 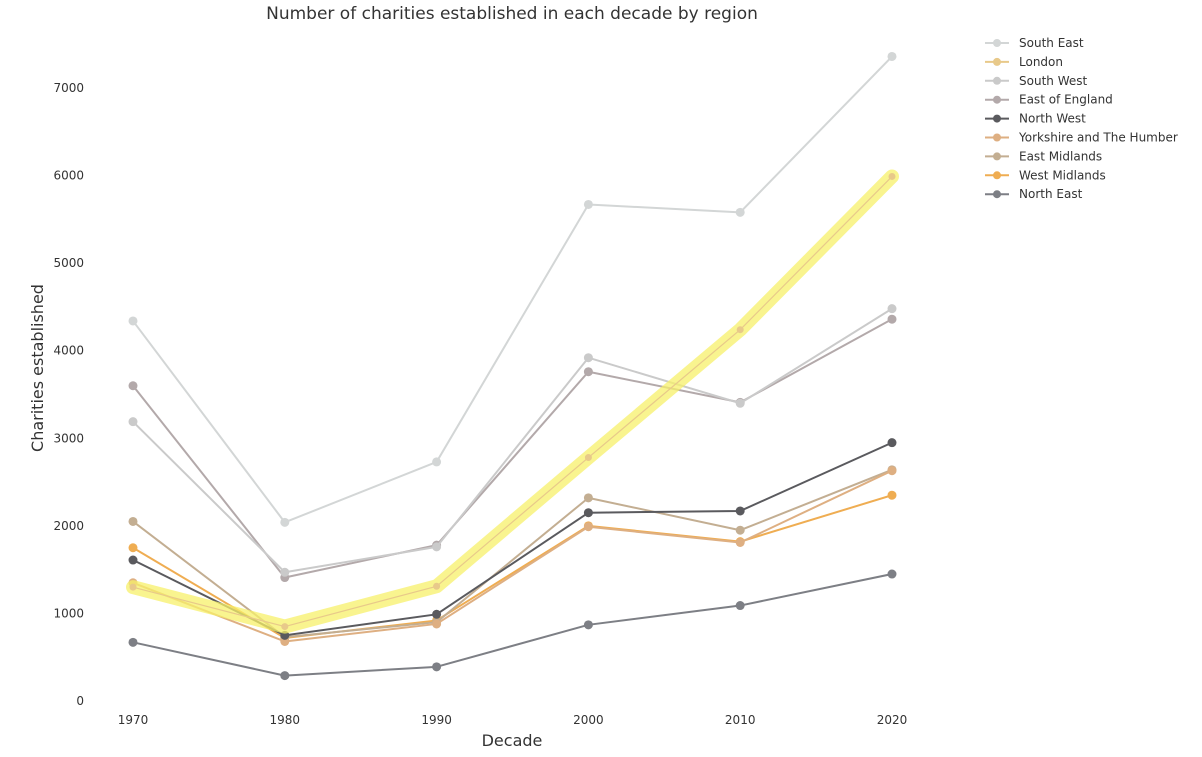 What do you see at coordinates (68, 351) in the screenshot?
I see `y-tick-label: 4000` at bounding box center [68, 351].